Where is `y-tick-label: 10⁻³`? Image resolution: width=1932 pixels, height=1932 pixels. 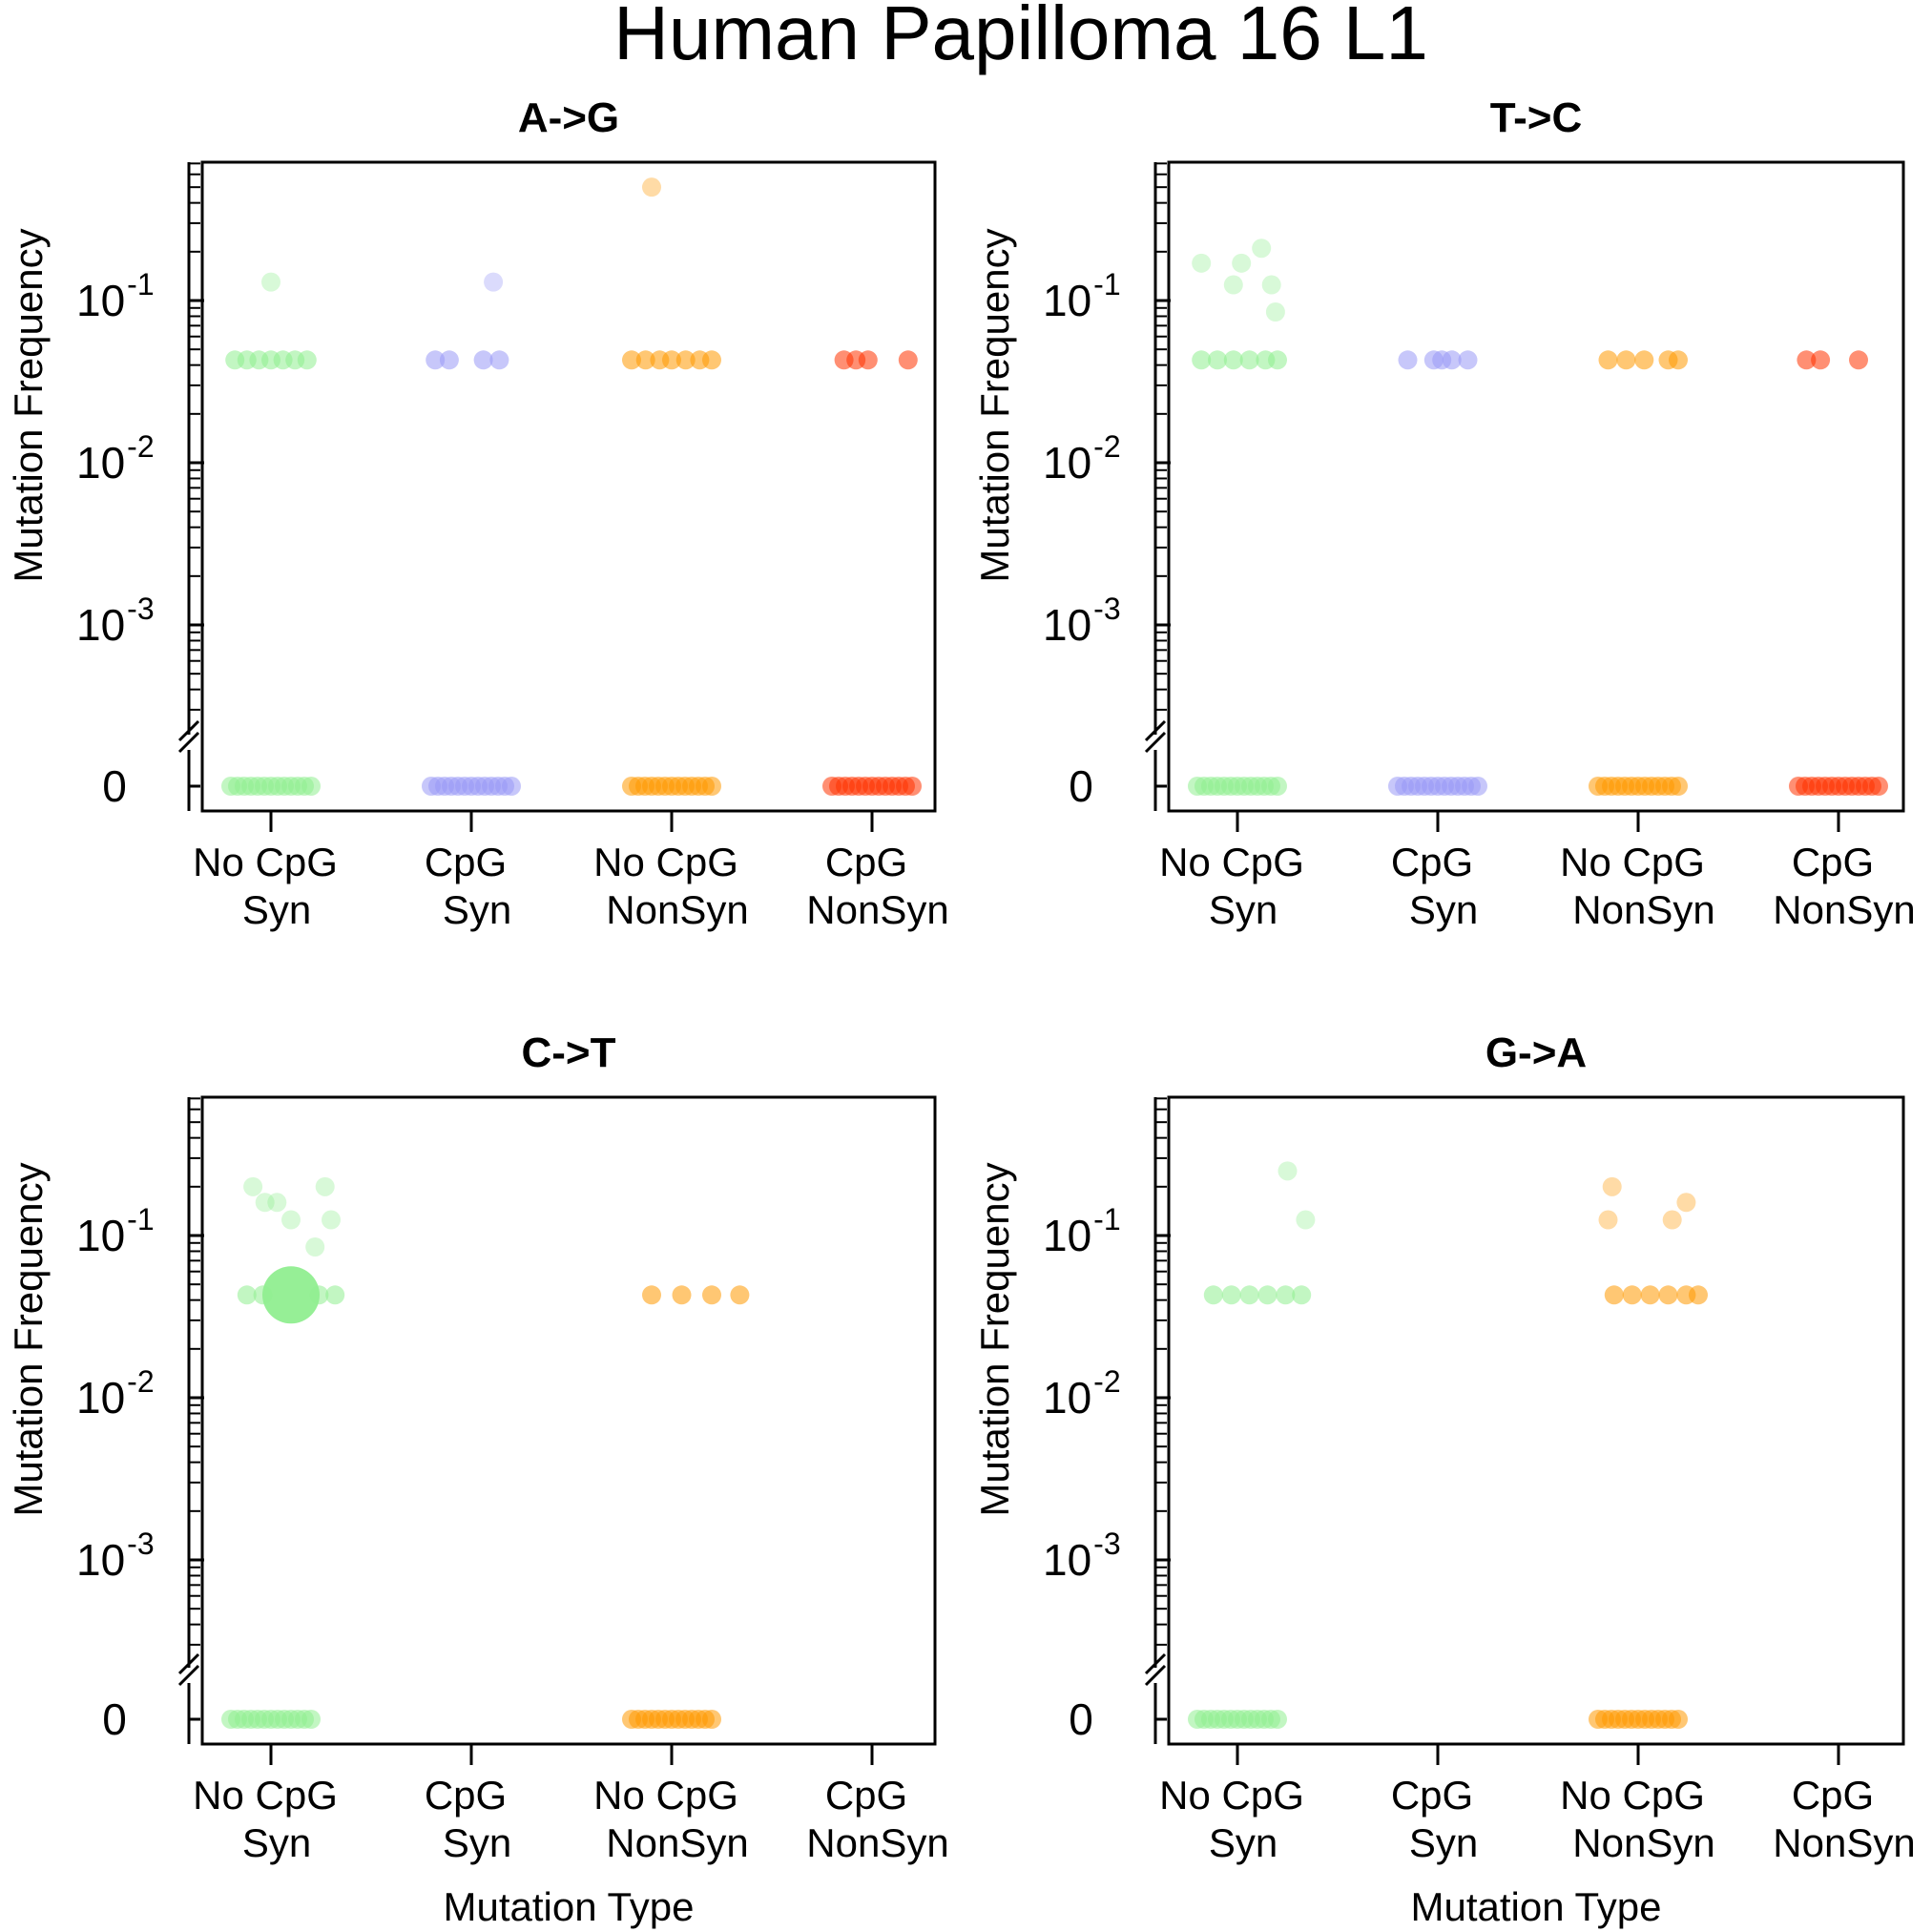 y-tick-label: 10⁻³ is located at coordinates (1082, 621).